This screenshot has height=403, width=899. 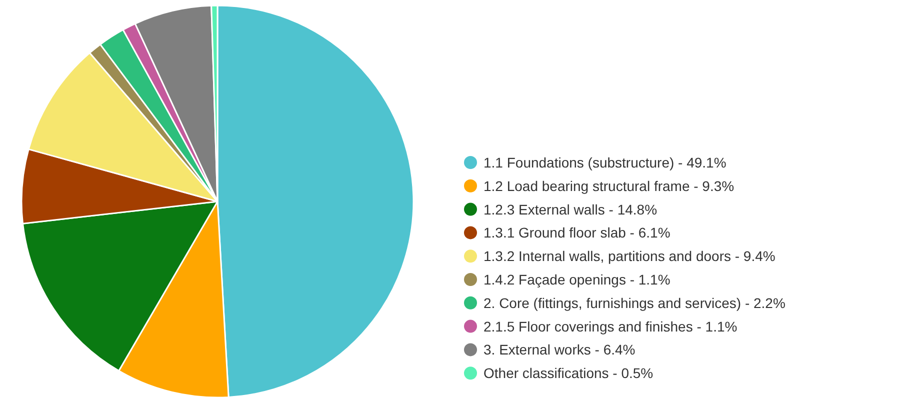 What do you see at coordinates (577, 280) in the screenshot?
I see `legend-label: 1.4.2 Façade openings - 1.1%` at bounding box center [577, 280].